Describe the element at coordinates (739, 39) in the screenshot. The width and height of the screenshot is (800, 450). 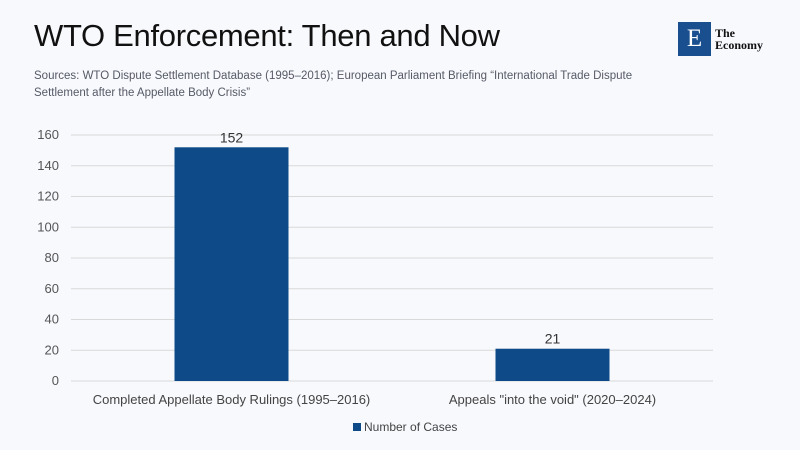
I see `logo-text: The Economy` at that location.